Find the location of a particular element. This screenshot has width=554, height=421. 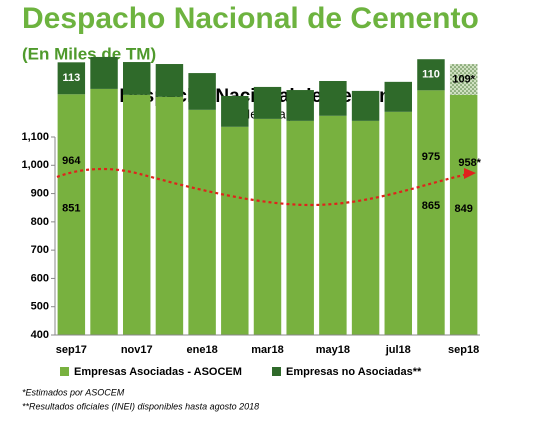

x-tick-label: may18 is located at coordinates (333, 350).